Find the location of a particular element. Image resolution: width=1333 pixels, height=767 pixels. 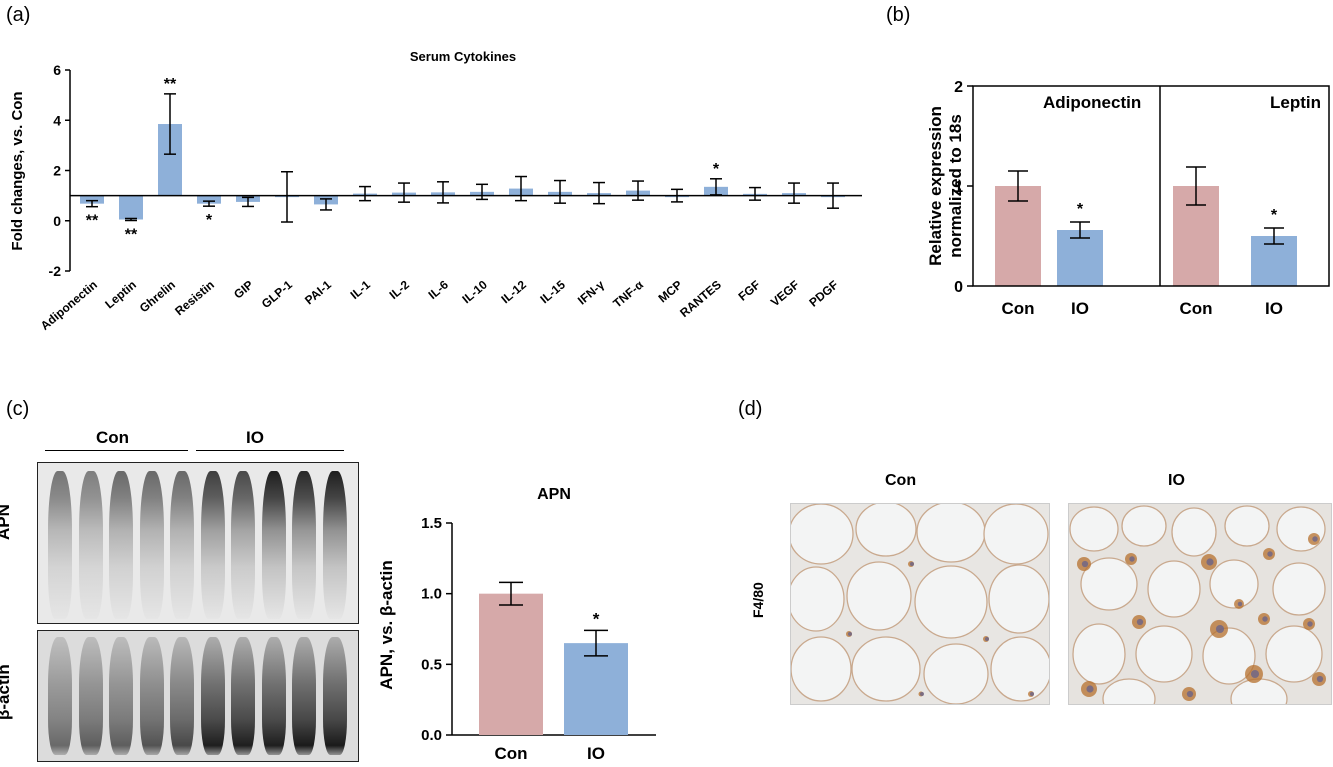

blot-apn-image is located at coordinates (198, 543).